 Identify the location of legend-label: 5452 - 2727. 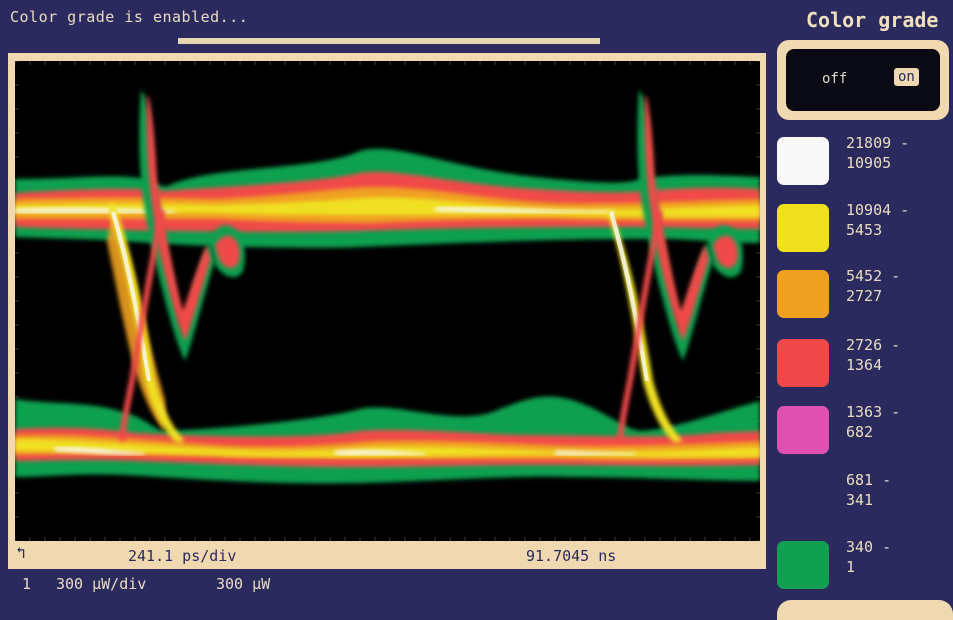
(873, 286).